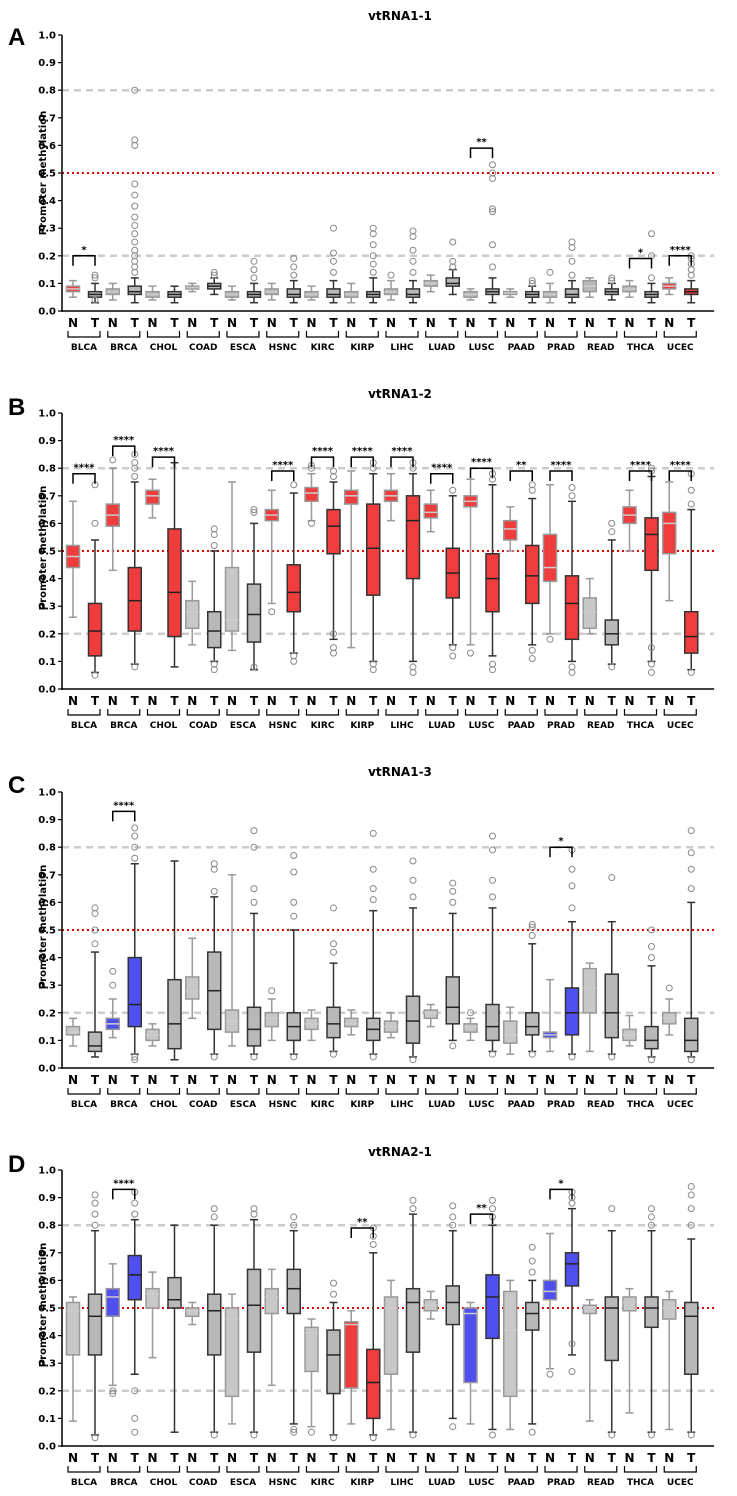 The image size is (737, 1496). Describe the element at coordinates (561, 1483) in the screenshot. I see `category-label: PRAD` at that location.